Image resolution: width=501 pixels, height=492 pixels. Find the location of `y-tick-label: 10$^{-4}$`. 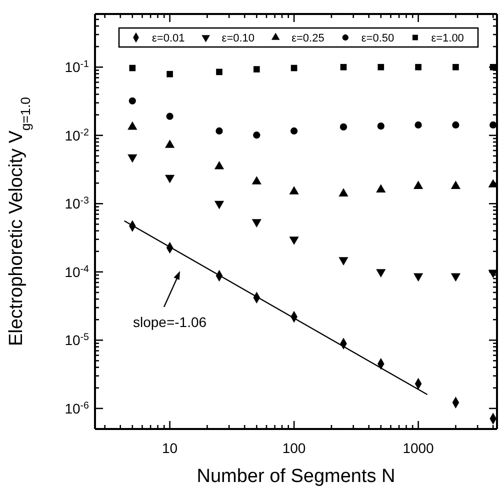

y-tick-label: 10$^{-4}$ is located at coordinates (77, 271).